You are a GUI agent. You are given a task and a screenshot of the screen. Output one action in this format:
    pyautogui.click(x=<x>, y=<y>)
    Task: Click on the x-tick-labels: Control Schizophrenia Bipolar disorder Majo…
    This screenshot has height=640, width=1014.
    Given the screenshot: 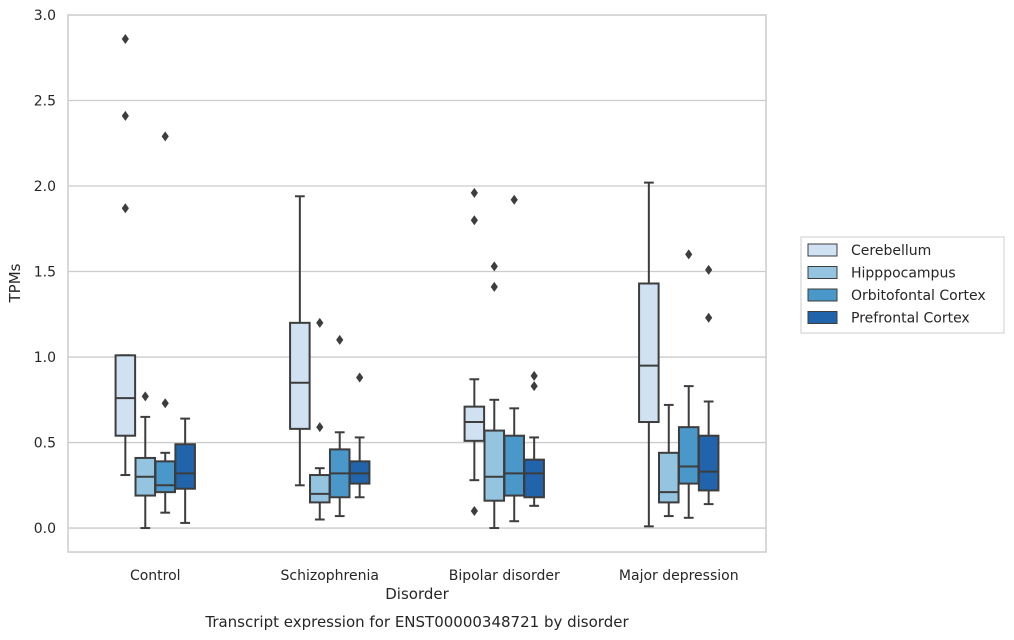 What is the action you would take?
    pyautogui.click(x=434, y=576)
    